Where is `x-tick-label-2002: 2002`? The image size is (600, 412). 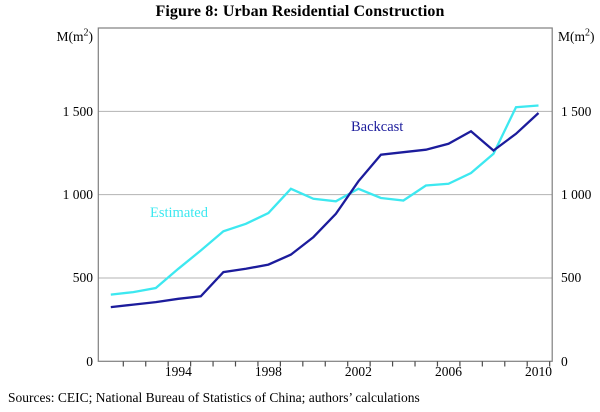 x-tick-label-2002: 2002 is located at coordinates (358, 371).